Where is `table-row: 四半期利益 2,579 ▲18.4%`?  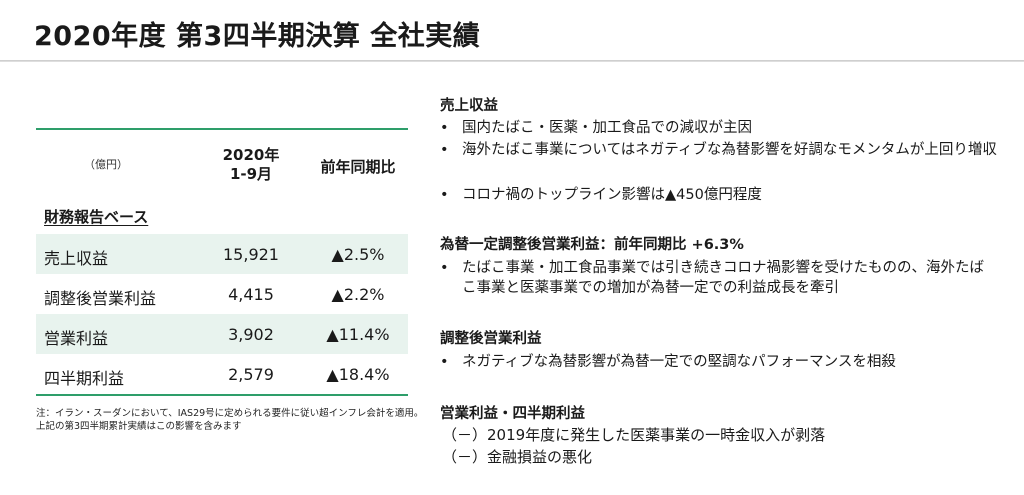 table-row: 四半期利益 2,579 ▲18.4% is located at coordinates (222, 374).